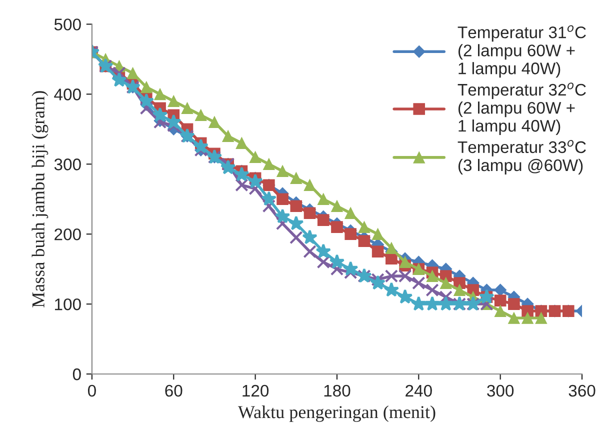  I want to click on x-tick-label: 0, so click(92, 390).